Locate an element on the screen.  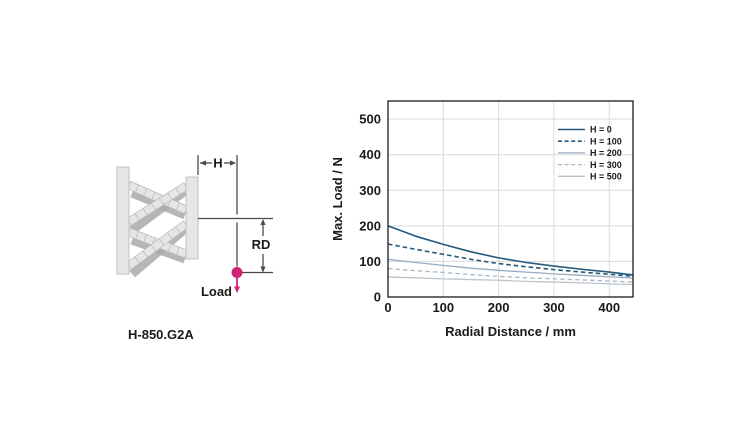
x-tick-label: 0 is located at coordinates (387, 307).